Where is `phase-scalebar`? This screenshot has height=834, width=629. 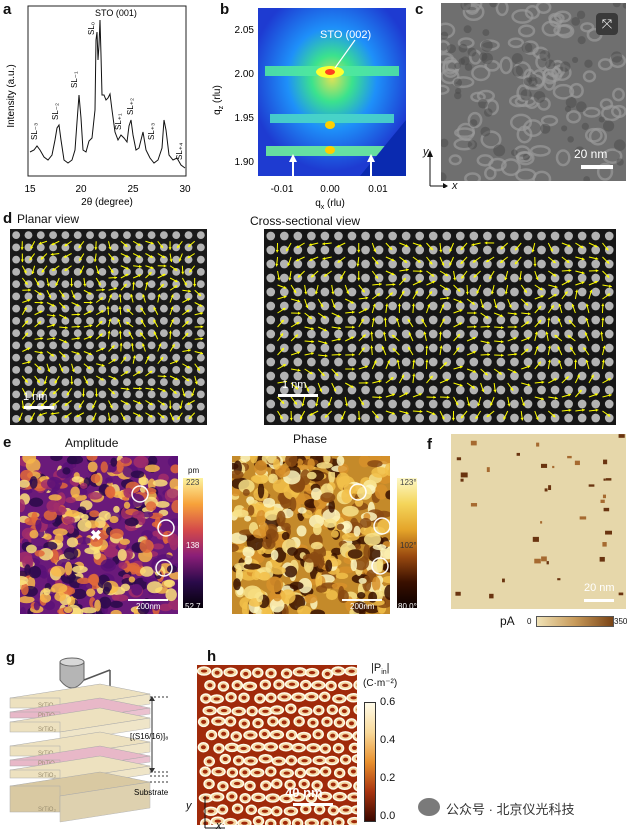
phase-scalebar is located at coordinates (362, 600).